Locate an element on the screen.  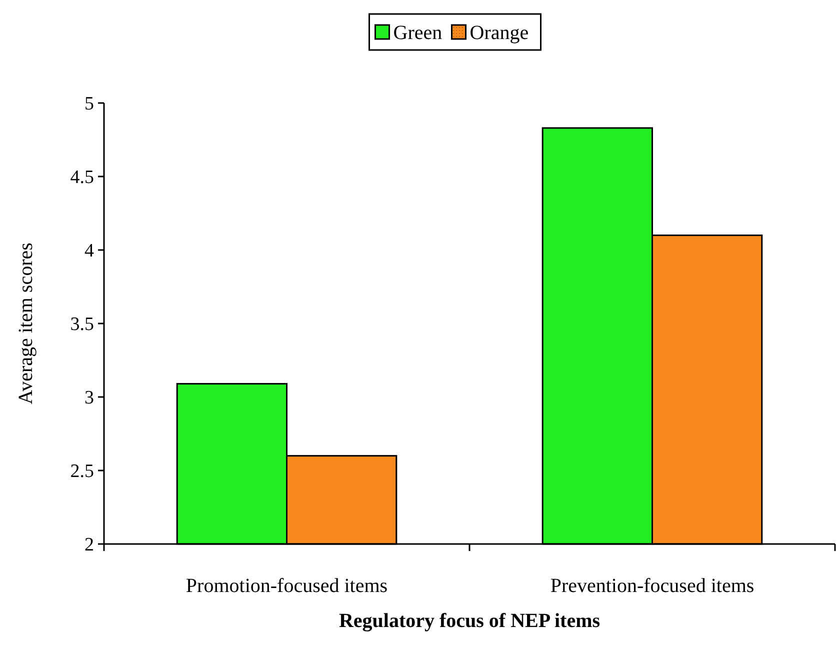
y-tick-label: 5 is located at coordinates (89, 104).